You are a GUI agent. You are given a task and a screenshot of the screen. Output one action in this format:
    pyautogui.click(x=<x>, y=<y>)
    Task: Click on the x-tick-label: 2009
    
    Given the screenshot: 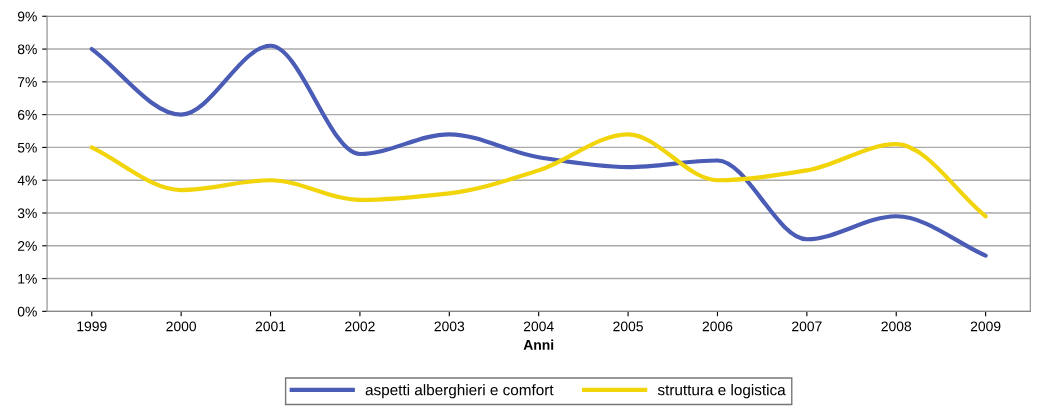 What is the action you would take?
    pyautogui.click(x=985, y=326)
    